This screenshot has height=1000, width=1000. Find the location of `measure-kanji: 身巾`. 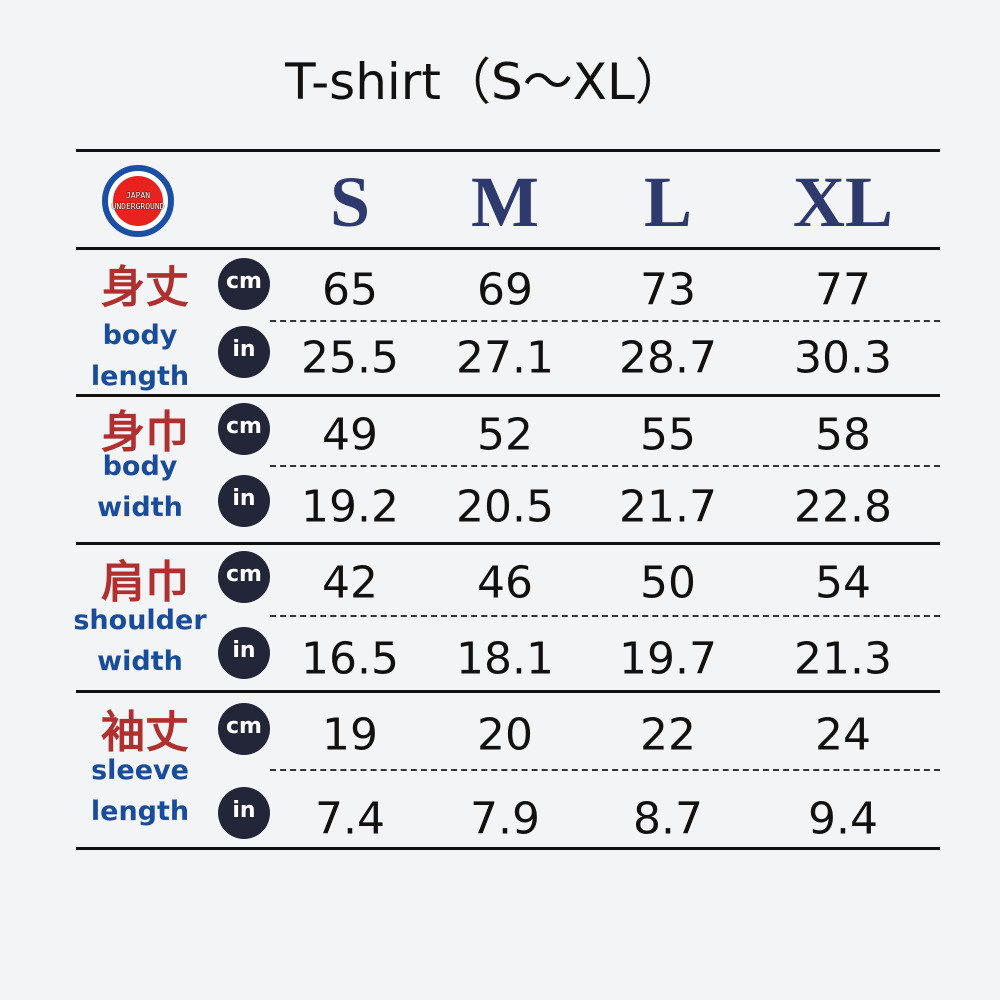

measure-kanji: 身巾 is located at coordinates (145, 432).